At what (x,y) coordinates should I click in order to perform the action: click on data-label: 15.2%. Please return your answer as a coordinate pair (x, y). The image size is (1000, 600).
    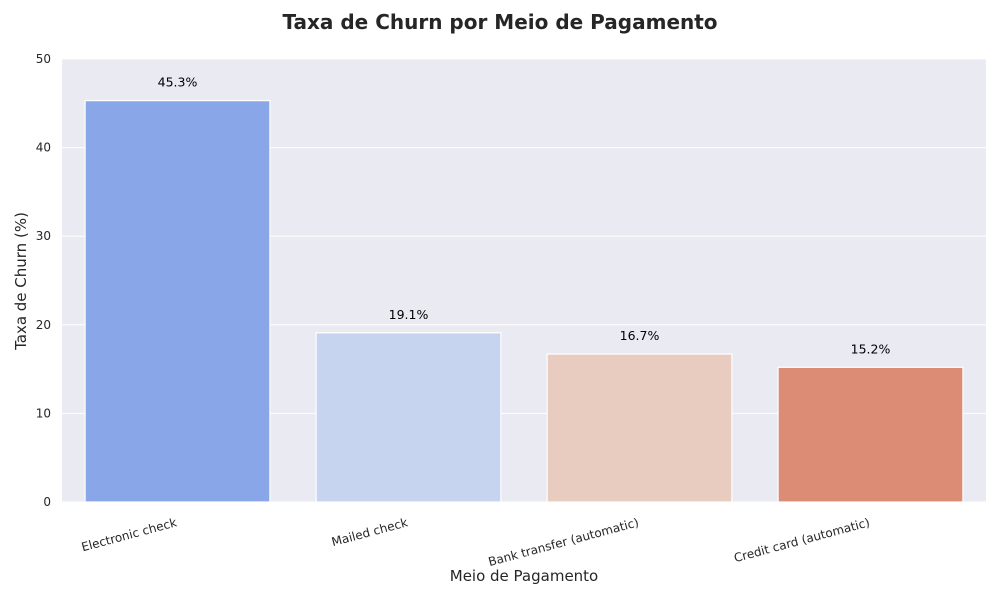
    Looking at the image, I should click on (871, 348).